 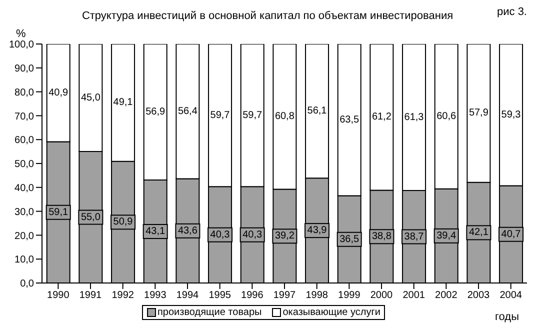 What do you see at coordinates (188, 230) in the screenshot?
I see `data-label: 43,6` at bounding box center [188, 230].